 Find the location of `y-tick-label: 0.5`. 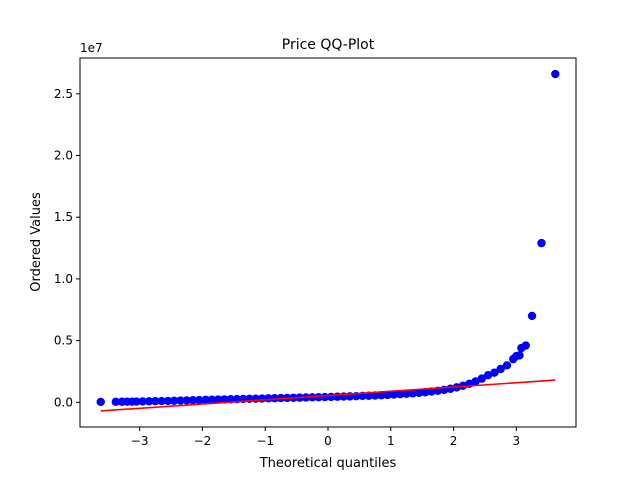

y-tick-label: 0.5 is located at coordinates (63, 341).